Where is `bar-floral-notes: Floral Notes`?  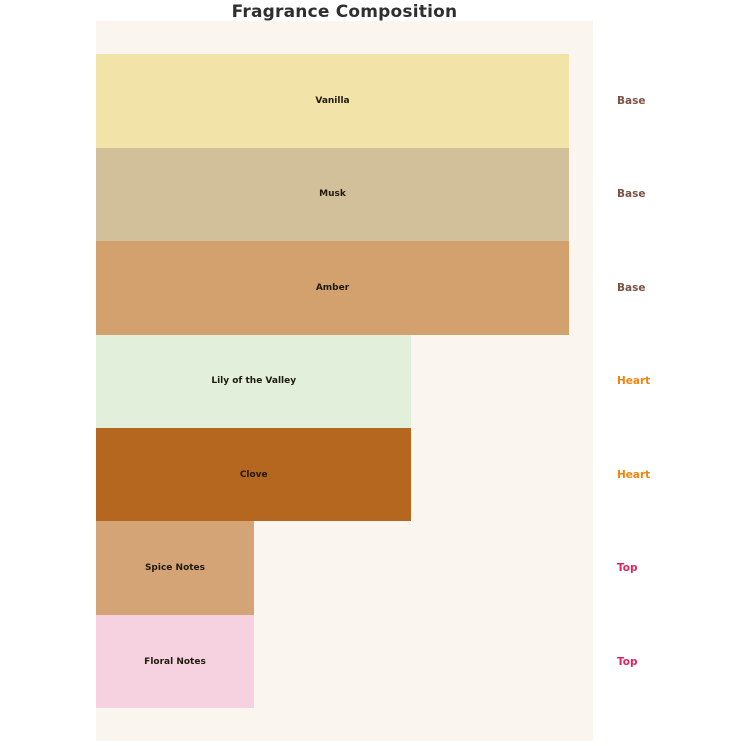
bar-floral-notes: Floral Notes is located at coordinates (175, 661).